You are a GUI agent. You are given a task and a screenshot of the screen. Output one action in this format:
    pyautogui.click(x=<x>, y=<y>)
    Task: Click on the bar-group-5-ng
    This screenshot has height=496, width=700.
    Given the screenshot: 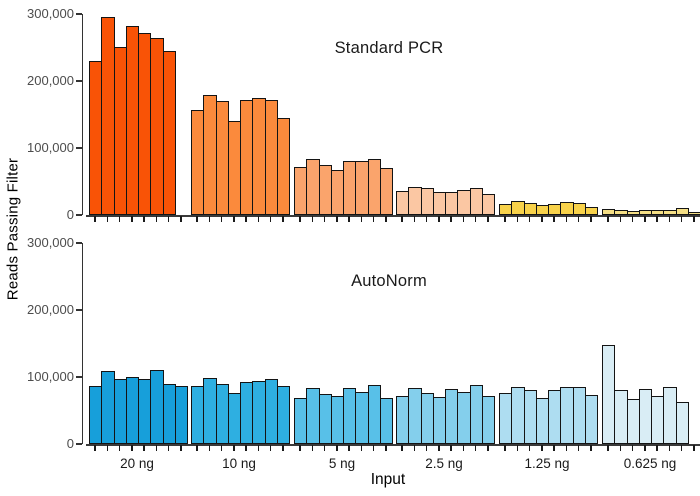 What is the action you would take?
    pyautogui.click(x=343, y=343)
    